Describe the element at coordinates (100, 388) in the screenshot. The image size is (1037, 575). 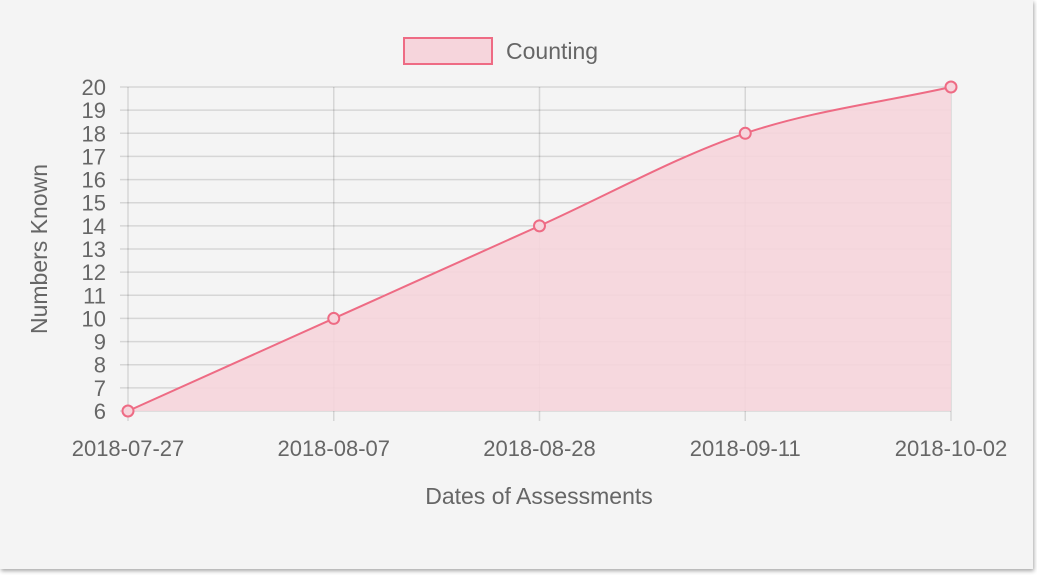
I see `y-tick-label: 7` at that location.